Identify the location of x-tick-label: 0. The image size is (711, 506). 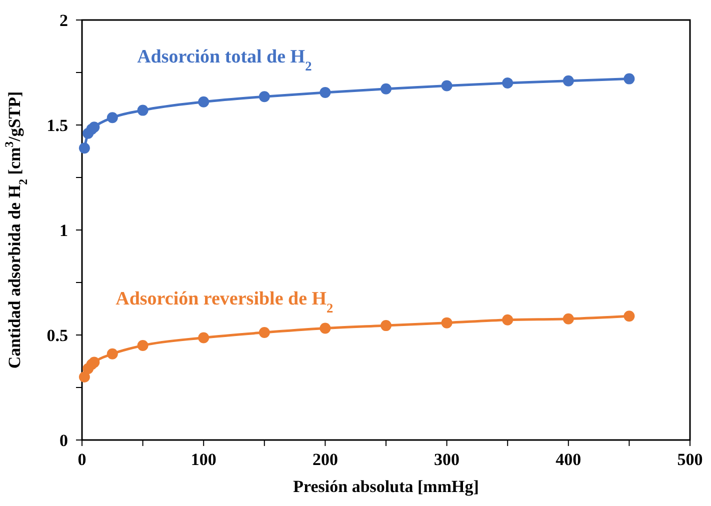
(82, 459).